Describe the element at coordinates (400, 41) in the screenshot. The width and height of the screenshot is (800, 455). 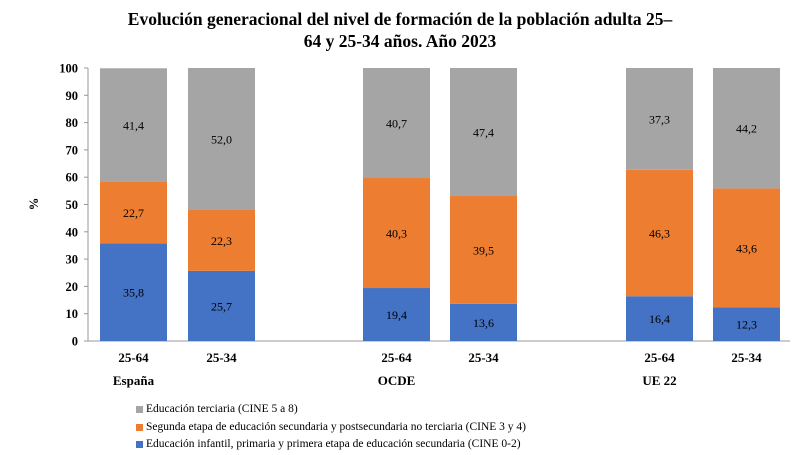
I see `chart-title-line-2: 64 y 25-34 años. Año 2023` at that location.